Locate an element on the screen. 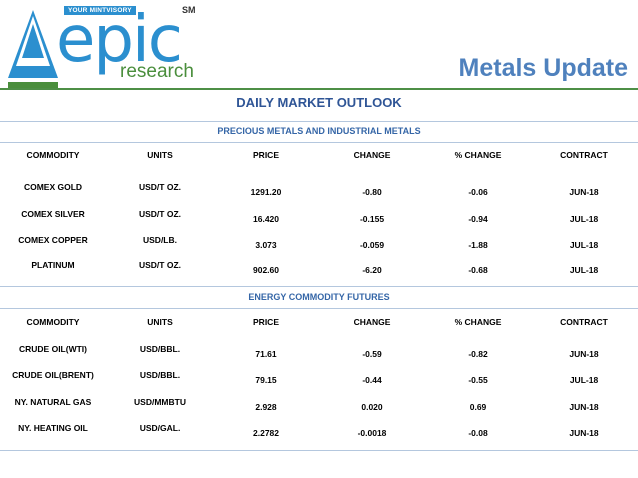  table-cell-price: 1291.20 is located at coordinates (266, 192).